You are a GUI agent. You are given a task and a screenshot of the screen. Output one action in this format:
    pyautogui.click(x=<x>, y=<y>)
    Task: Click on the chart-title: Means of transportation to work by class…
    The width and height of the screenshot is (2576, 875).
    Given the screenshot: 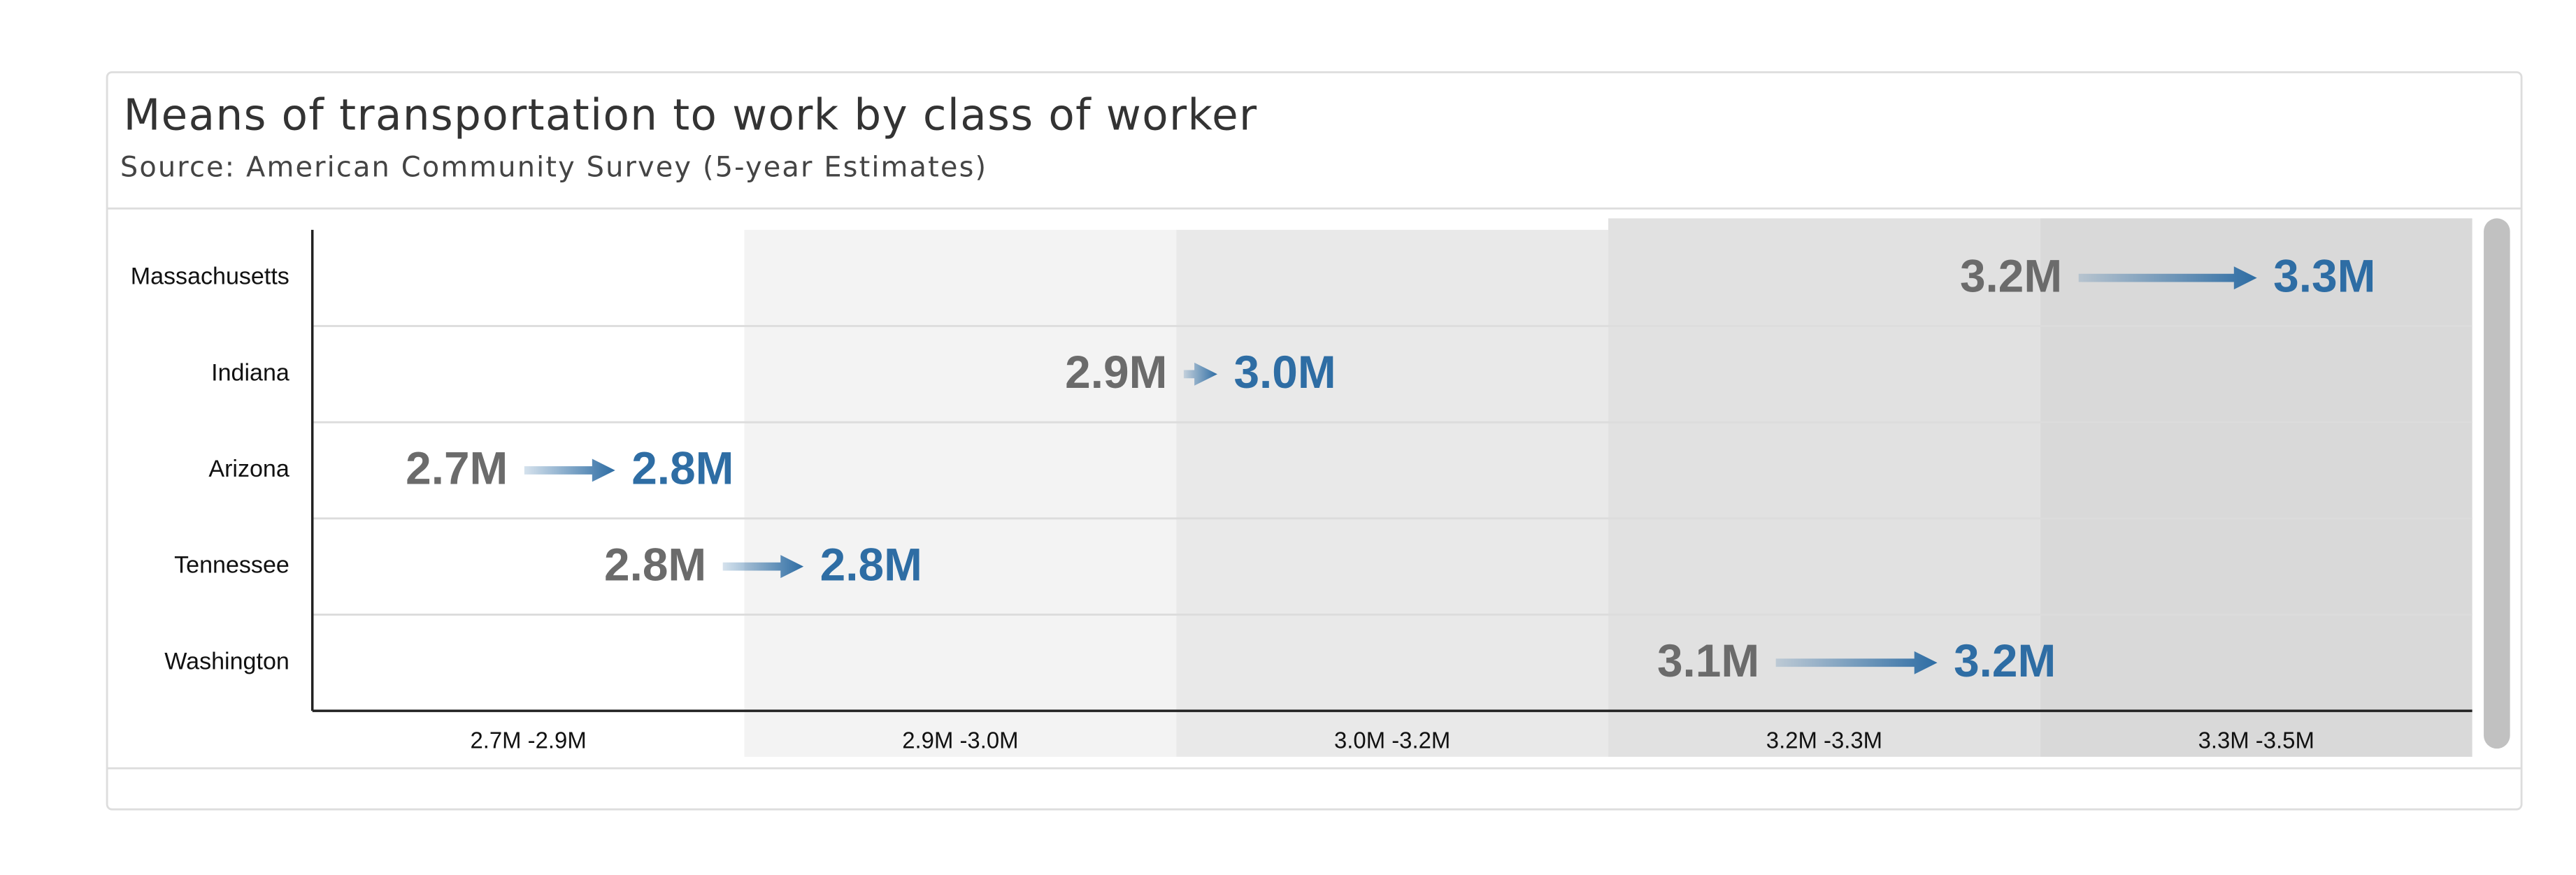 What is the action you would take?
    pyautogui.click(x=691, y=116)
    